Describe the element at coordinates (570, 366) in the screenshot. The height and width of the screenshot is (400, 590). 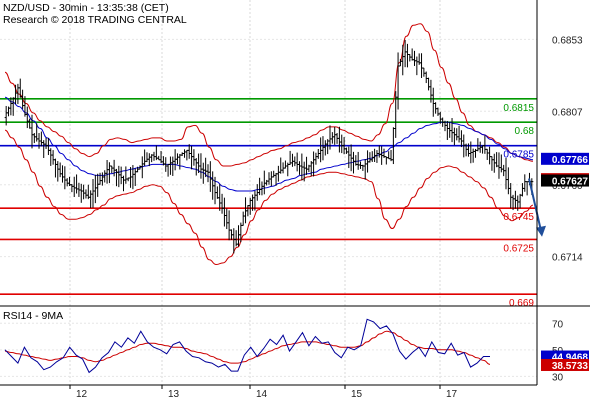
I see `rsi-badge-label-1: 38.5733` at that location.